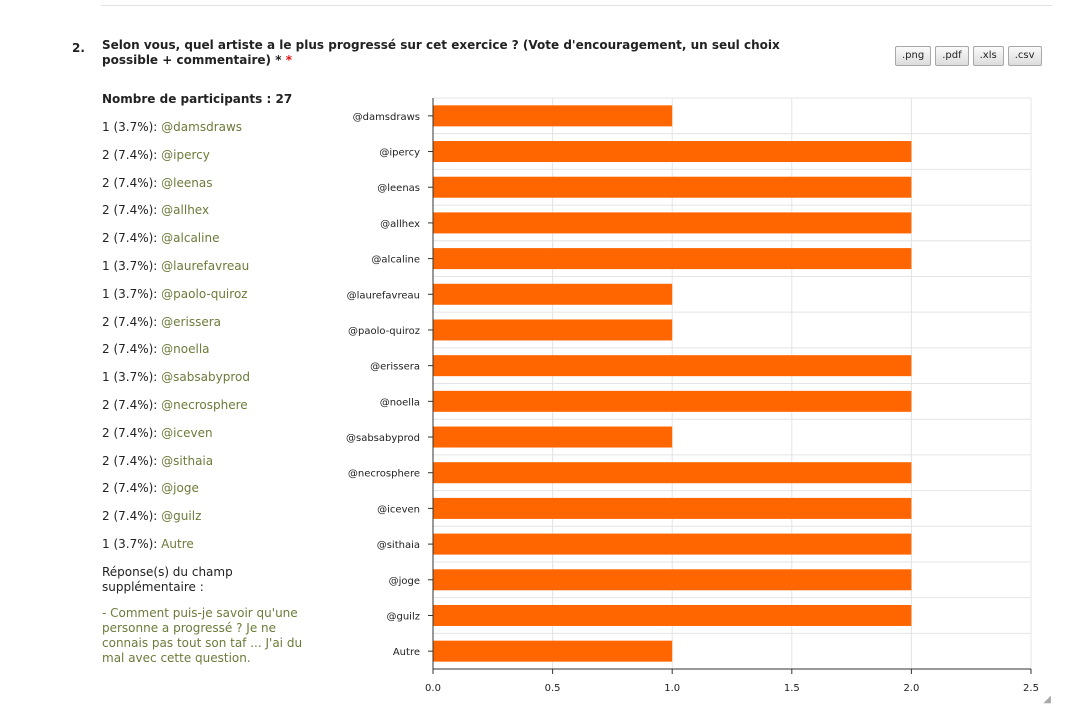 This screenshot has width=1083, height=723. Describe the element at coordinates (161, 321) in the screenshot. I see `result-item: 2 (7.4%): @erissera` at that location.